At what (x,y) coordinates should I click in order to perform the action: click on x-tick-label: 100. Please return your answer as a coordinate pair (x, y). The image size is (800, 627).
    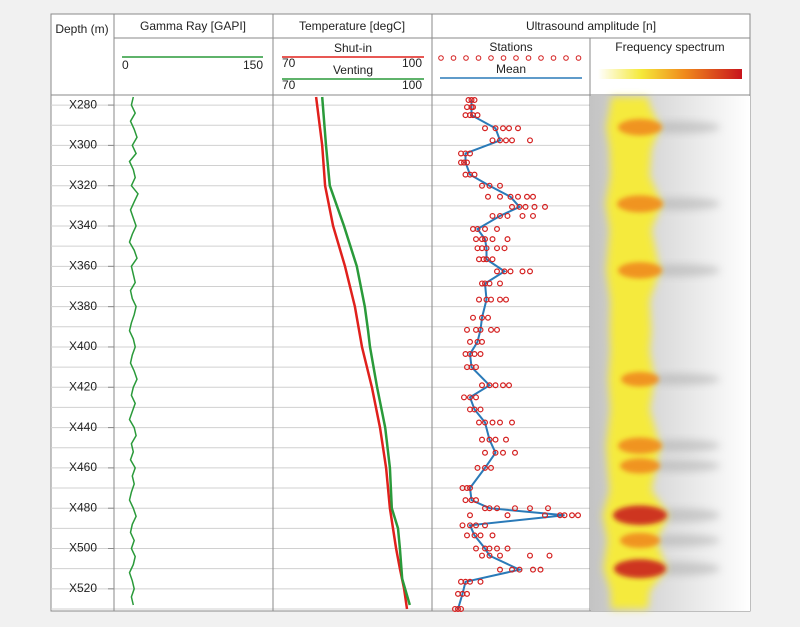
    Looking at the image, I should click on (412, 63).